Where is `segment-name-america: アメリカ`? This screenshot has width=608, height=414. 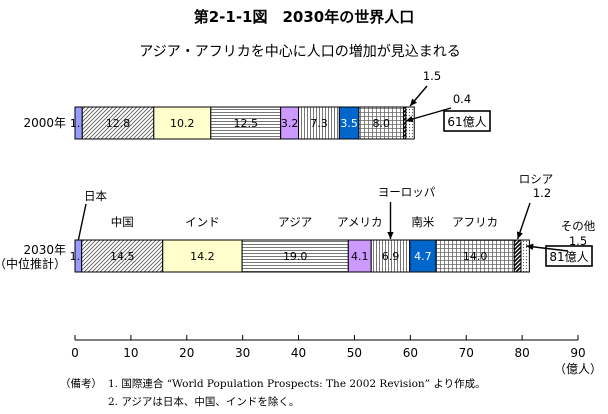
segment-name-america: アメリカ is located at coordinates (359, 222).